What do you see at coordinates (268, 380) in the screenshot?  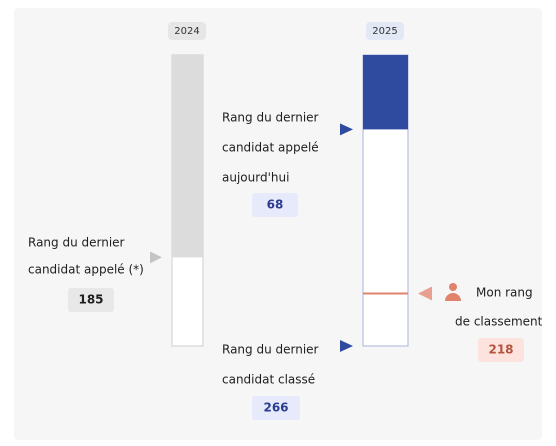 I see `label-line: candidat classé` at bounding box center [268, 380].